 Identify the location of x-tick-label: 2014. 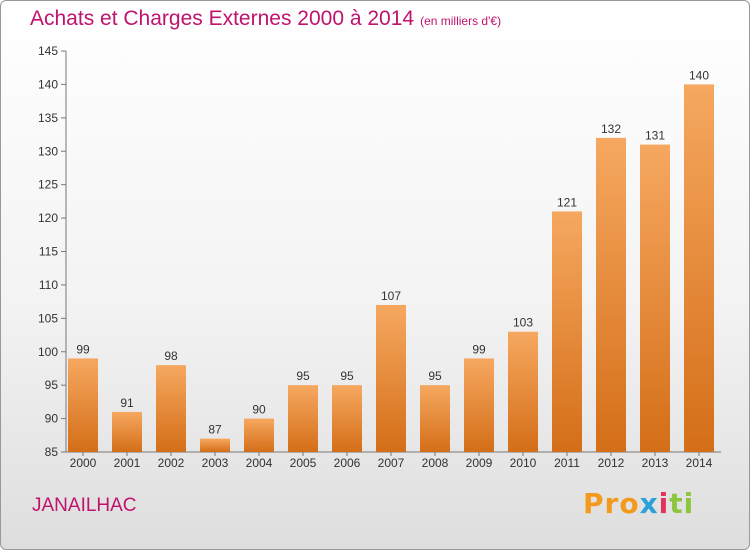
(699, 463).